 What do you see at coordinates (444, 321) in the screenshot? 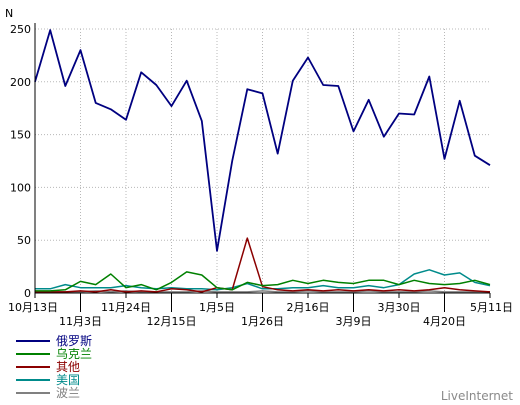
I see `x-tick-label: 4月20日` at bounding box center [444, 321].